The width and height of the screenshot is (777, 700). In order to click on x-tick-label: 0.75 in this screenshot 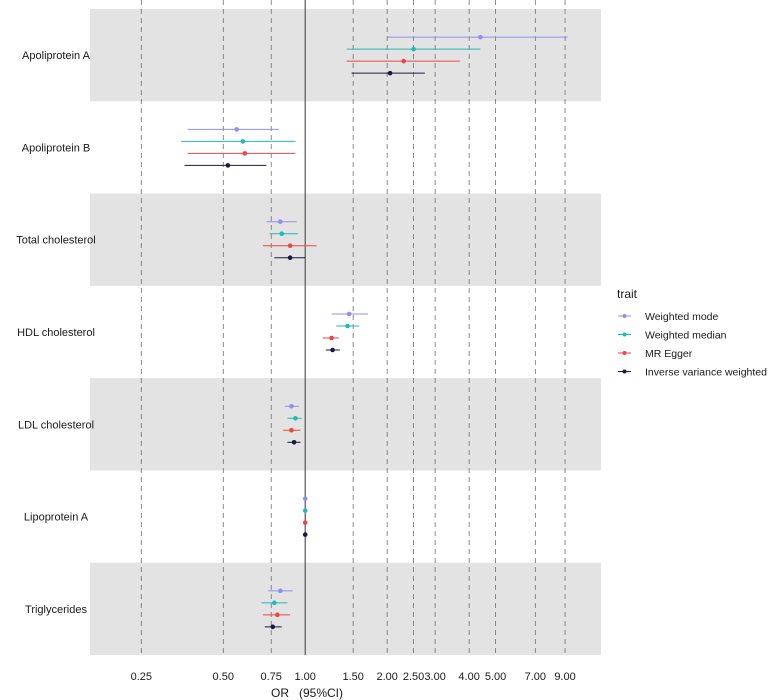, I will do `click(270, 677)`.